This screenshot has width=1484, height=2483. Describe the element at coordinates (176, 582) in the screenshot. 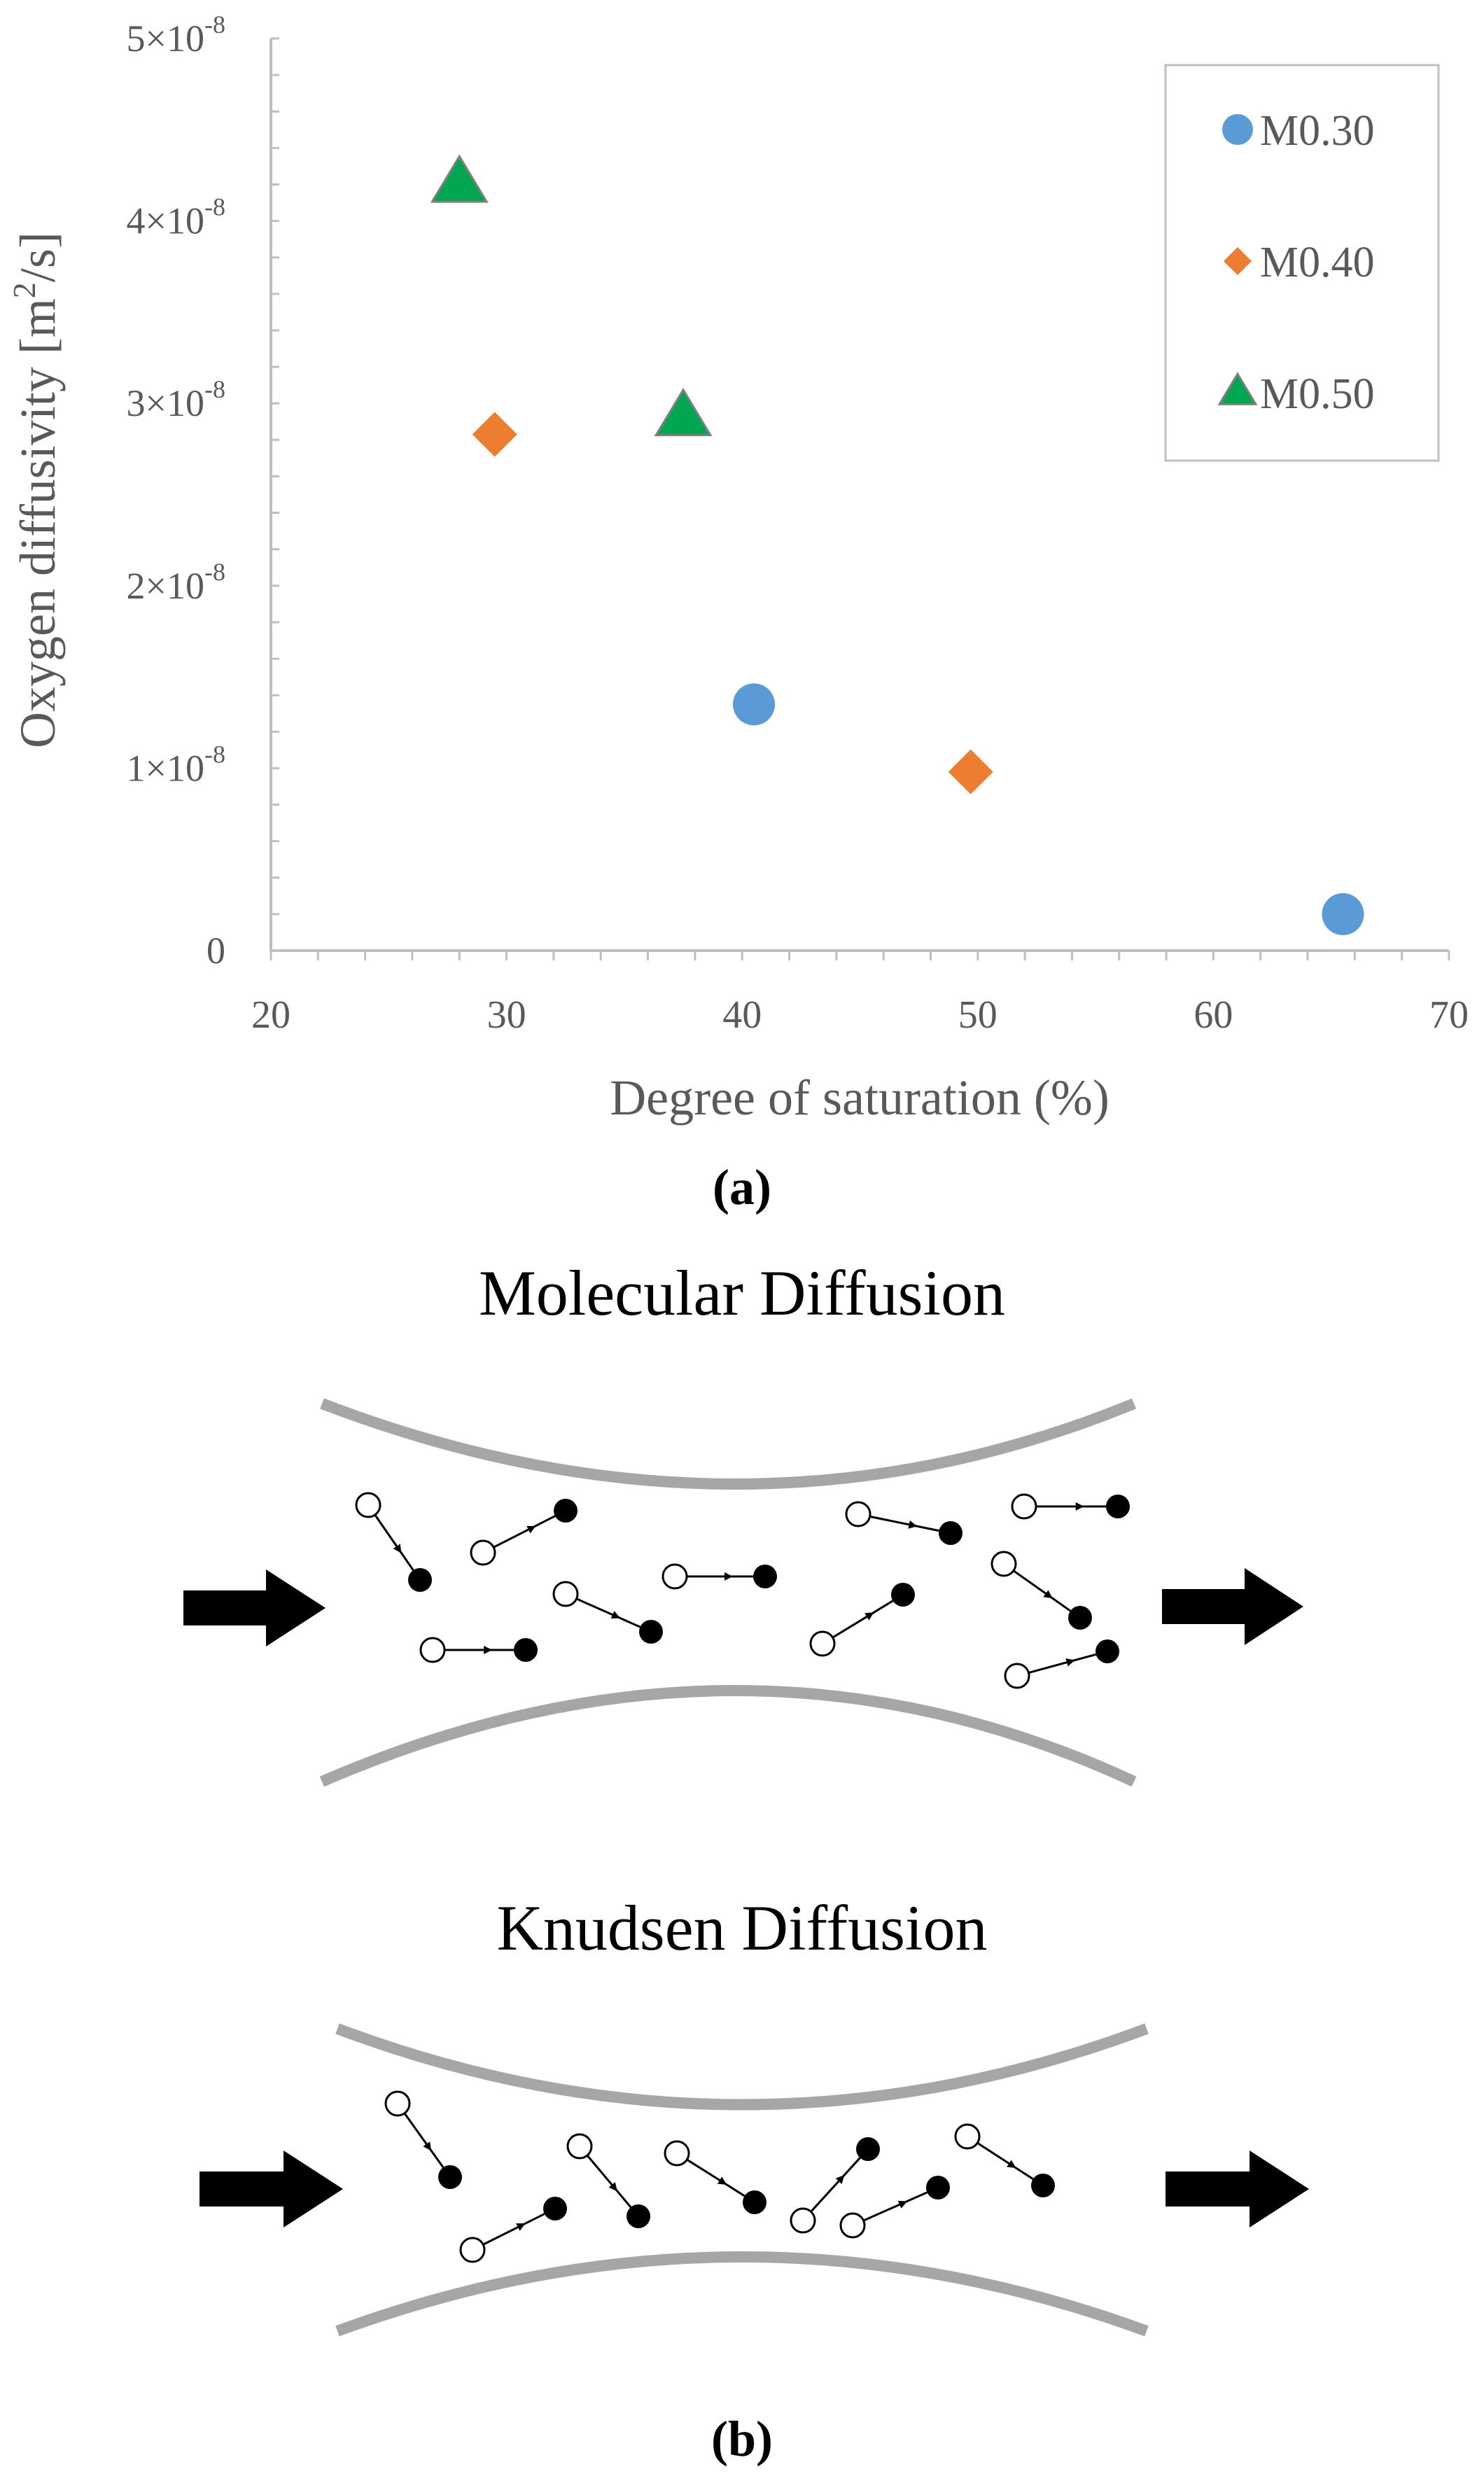

I see `y-tick-label: 2×10⁻⁸` at that location.